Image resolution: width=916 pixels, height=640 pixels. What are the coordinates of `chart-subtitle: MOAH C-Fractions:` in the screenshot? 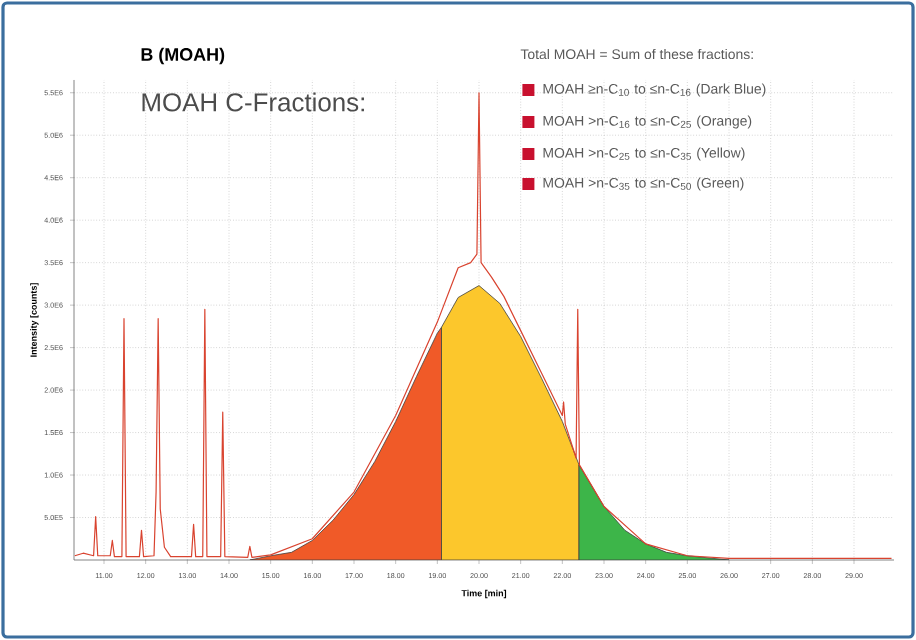 It's located at (253, 102).